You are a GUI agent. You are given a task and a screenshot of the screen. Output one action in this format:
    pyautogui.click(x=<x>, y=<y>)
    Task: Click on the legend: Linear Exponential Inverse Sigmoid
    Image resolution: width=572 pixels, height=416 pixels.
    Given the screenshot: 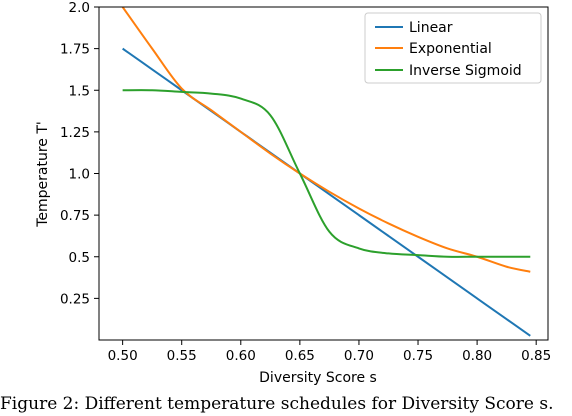 What is the action you would take?
    pyautogui.click(x=453, y=48)
    